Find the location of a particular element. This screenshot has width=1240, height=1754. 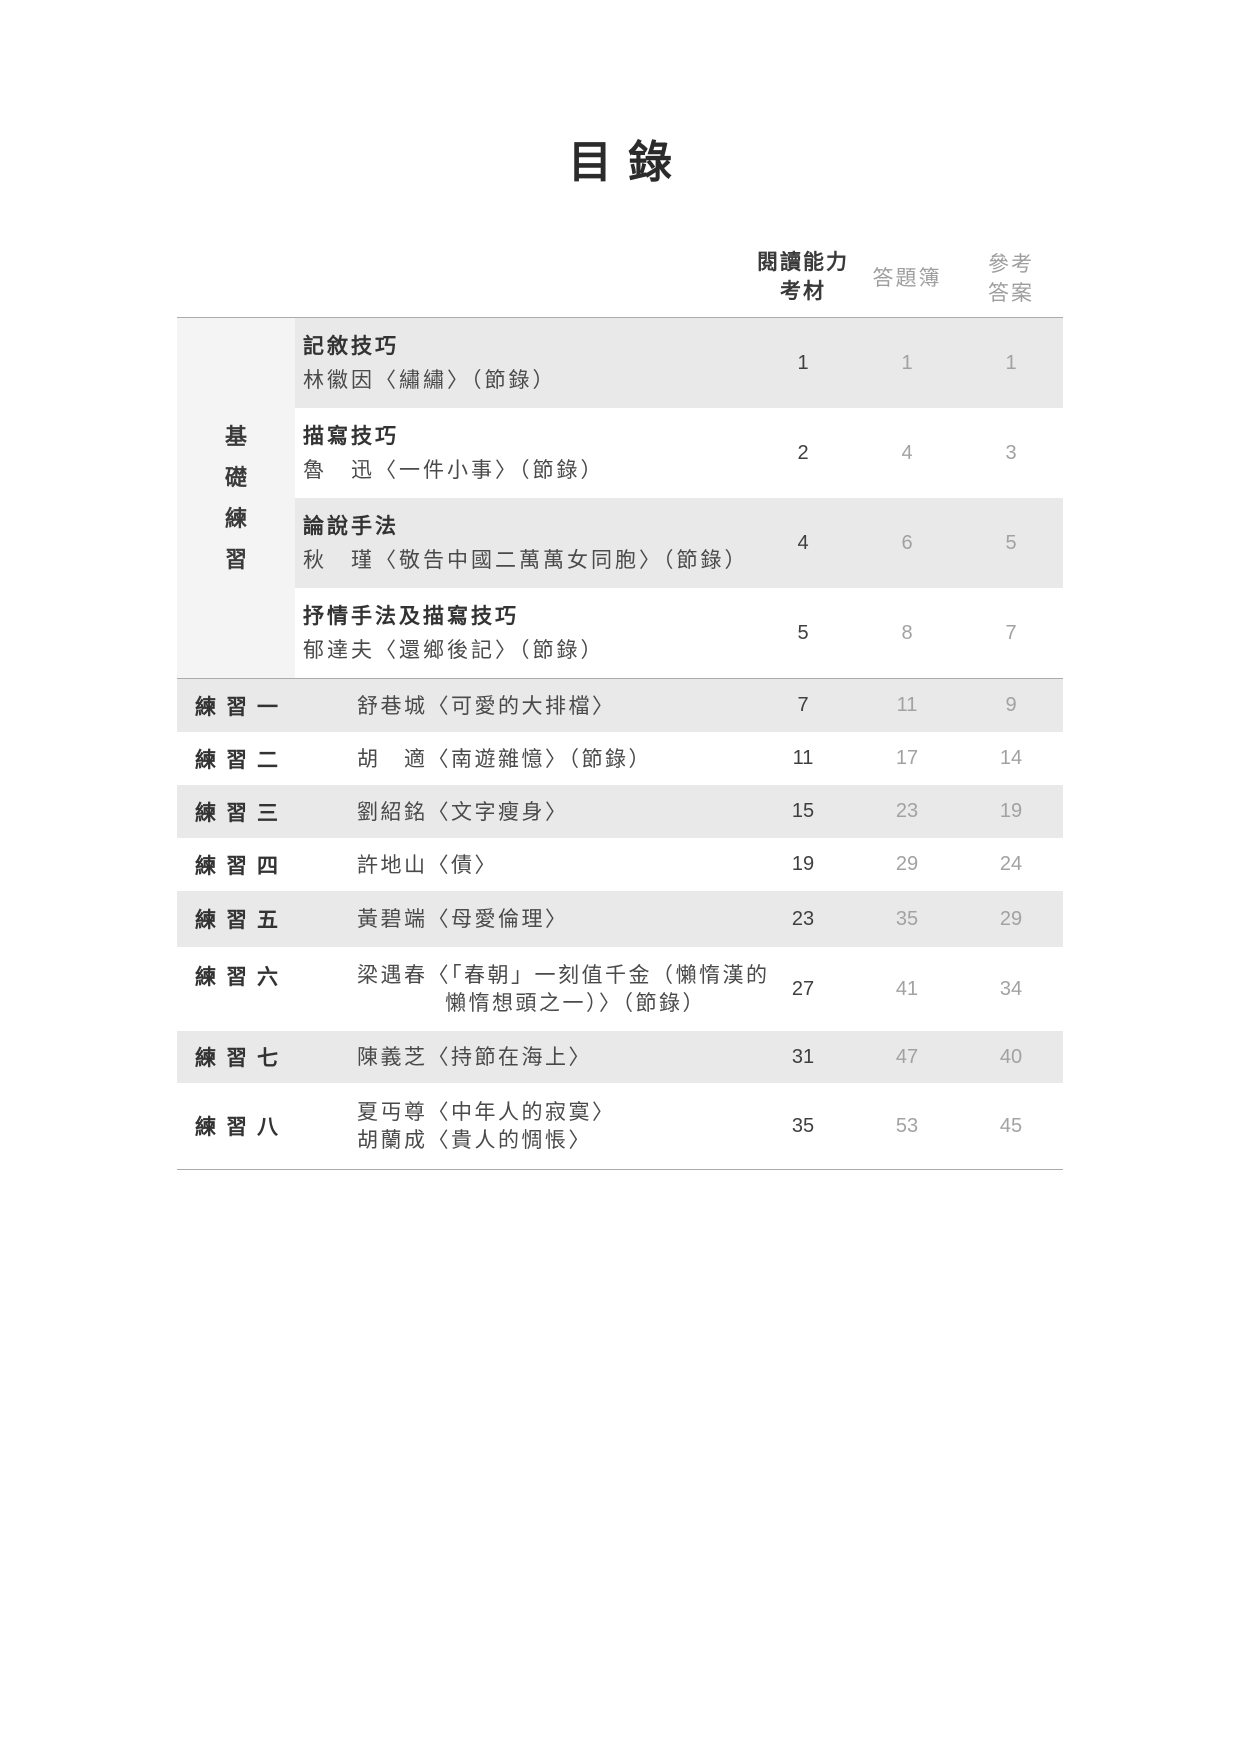

entry-title-cell: 劉紹銘〈文字瘦身〉 is located at coordinates (554, 811).